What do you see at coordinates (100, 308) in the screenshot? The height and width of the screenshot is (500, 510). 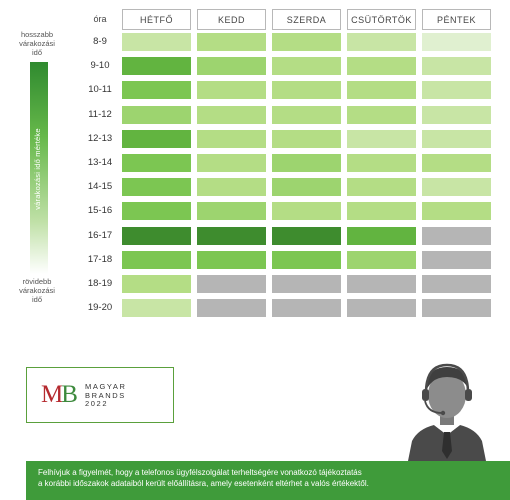 I see `hour-label: 19-20` at bounding box center [100, 308].